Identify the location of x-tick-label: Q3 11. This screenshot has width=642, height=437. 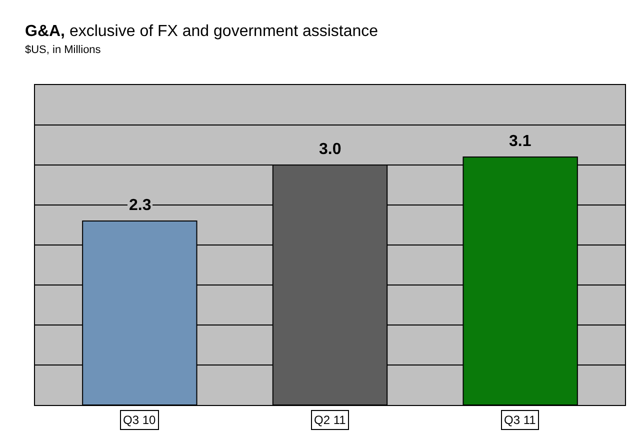
(520, 420).